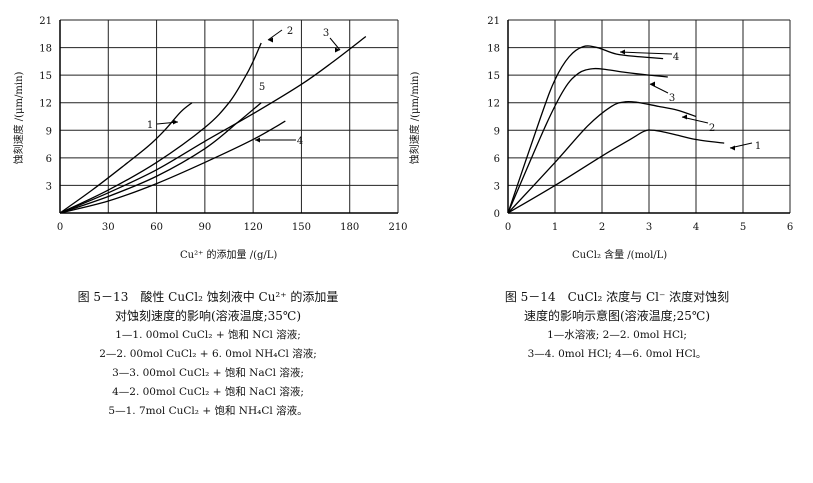 The height and width of the screenshot is (483, 813). I want to click on legend-line-4: 4—2. 00mol CuCl₂ + 饱和 NaCl 溶液;, so click(208, 392).